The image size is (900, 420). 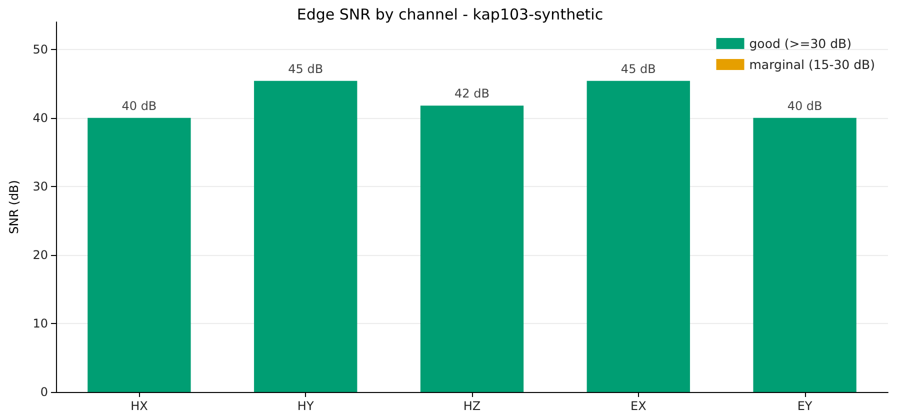 What do you see at coordinates (139, 406) in the screenshot?
I see `x-tick-label: HX` at bounding box center [139, 406].